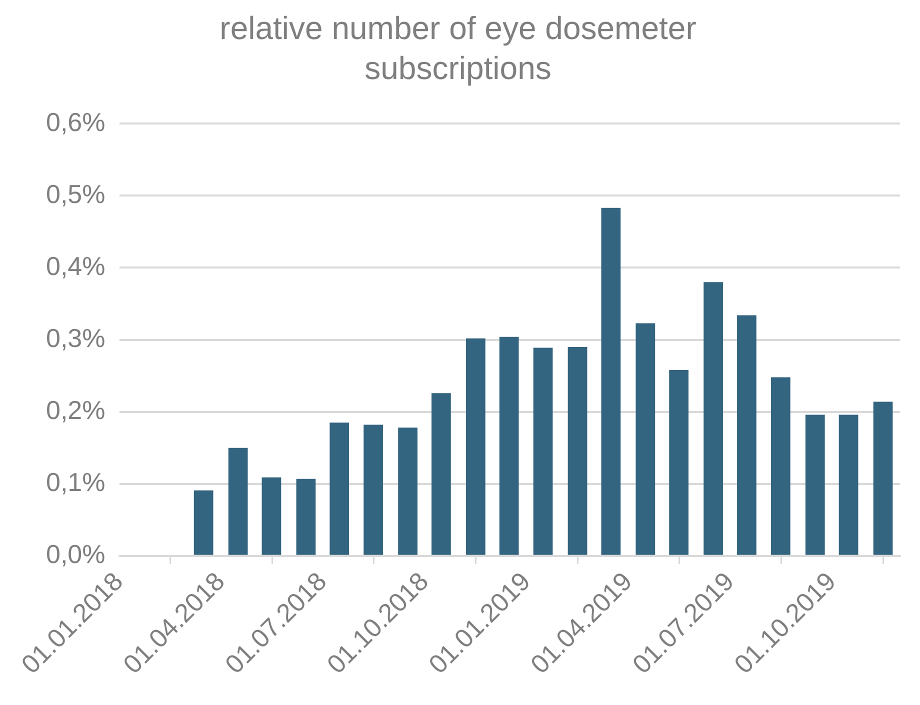  What do you see at coordinates (76, 193) in the screenshot?
I see `y-tick-label: 0,5%` at bounding box center [76, 193].